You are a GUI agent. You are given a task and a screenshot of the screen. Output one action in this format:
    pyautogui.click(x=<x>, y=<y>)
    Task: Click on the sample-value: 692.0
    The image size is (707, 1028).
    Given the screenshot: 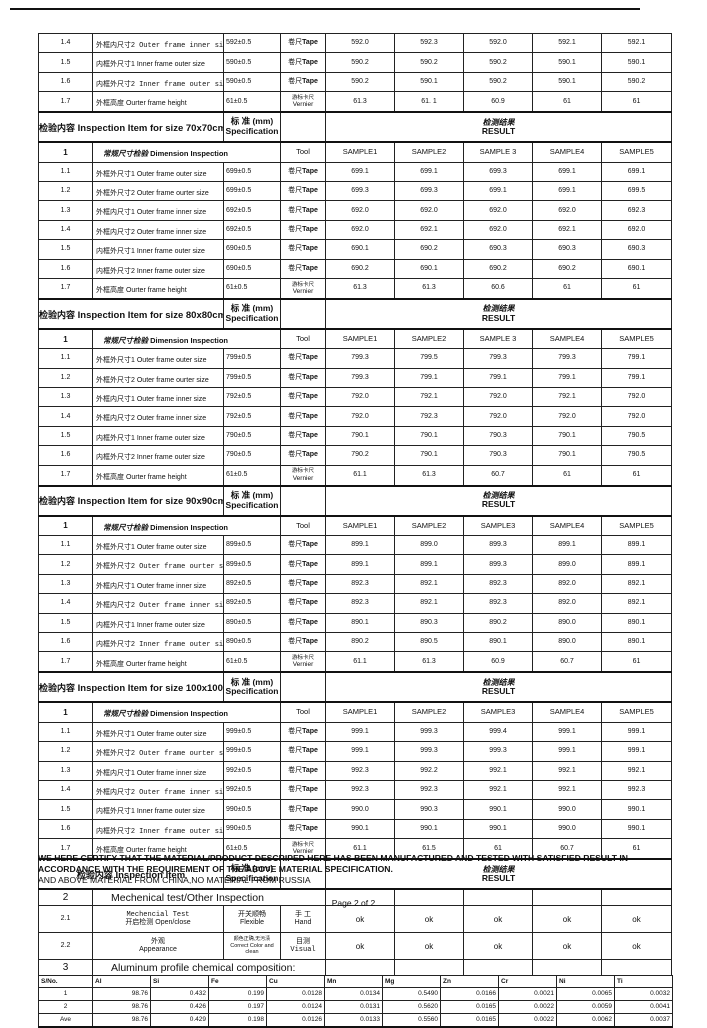 What is the action you would take?
    pyautogui.click(x=429, y=210)
    